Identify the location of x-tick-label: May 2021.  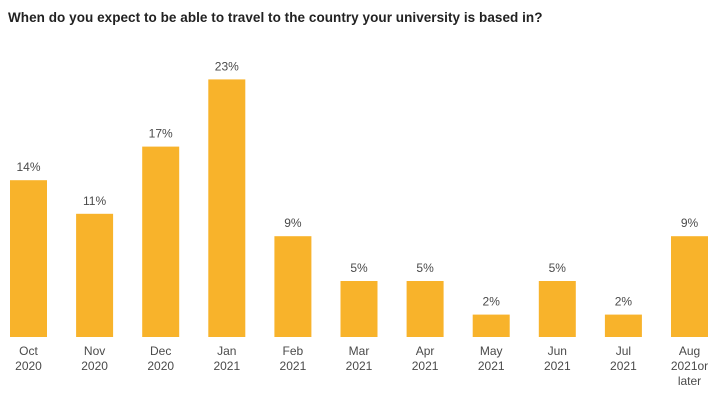
(491, 358).